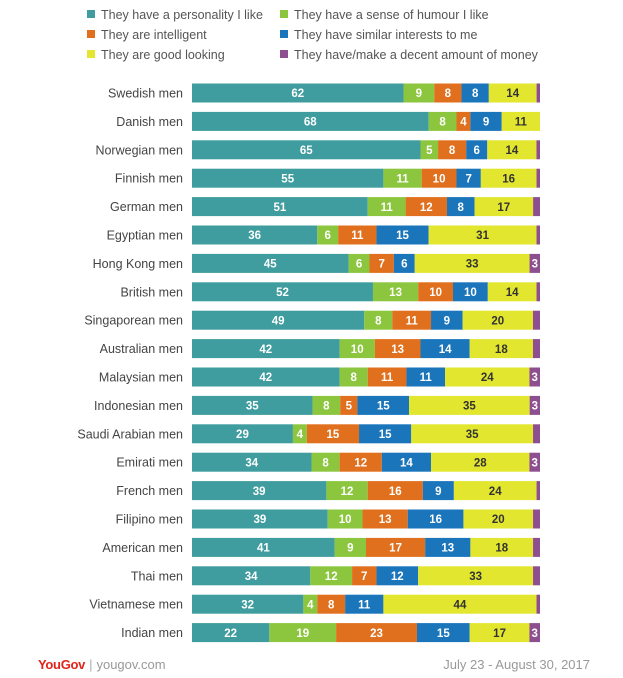 The image size is (623, 678). What do you see at coordinates (251, 577) in the screenshot?
I see `data-label: 34` at bounding box center [251, 577].